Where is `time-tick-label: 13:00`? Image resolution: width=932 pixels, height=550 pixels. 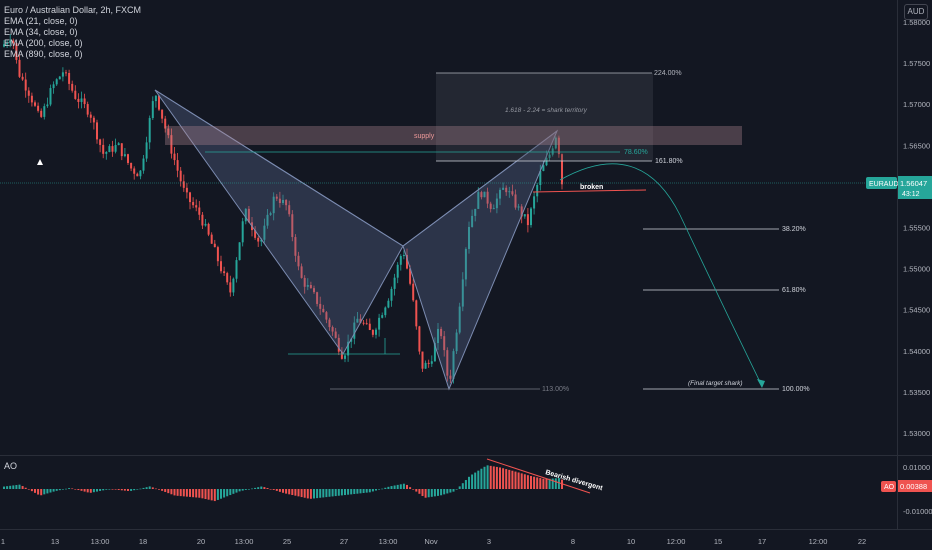 time-tick-label: 13:00 is located at coordinates (388, 541).